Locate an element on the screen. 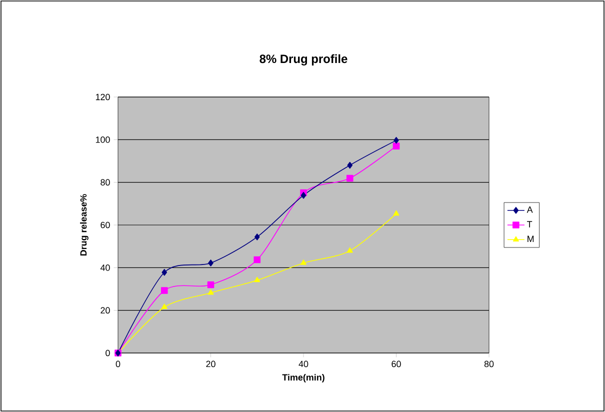  y-axis-title: Drug release% is located at coordinates (84, 225).